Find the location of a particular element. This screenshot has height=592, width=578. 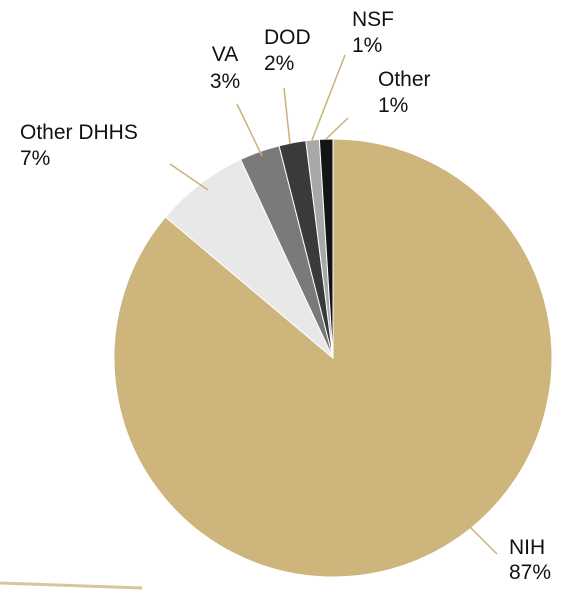

slice-label-dod: DOD 2% is located at coordinates (287, 50).